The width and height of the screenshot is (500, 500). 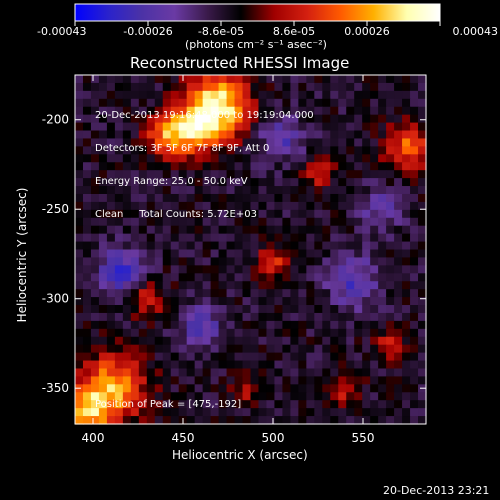 What do you see at coordinates (168, 404) in the screenshot?
I see `annotation-peak: Position of Peak = [475,-192]` at bounding box center [168, 404].